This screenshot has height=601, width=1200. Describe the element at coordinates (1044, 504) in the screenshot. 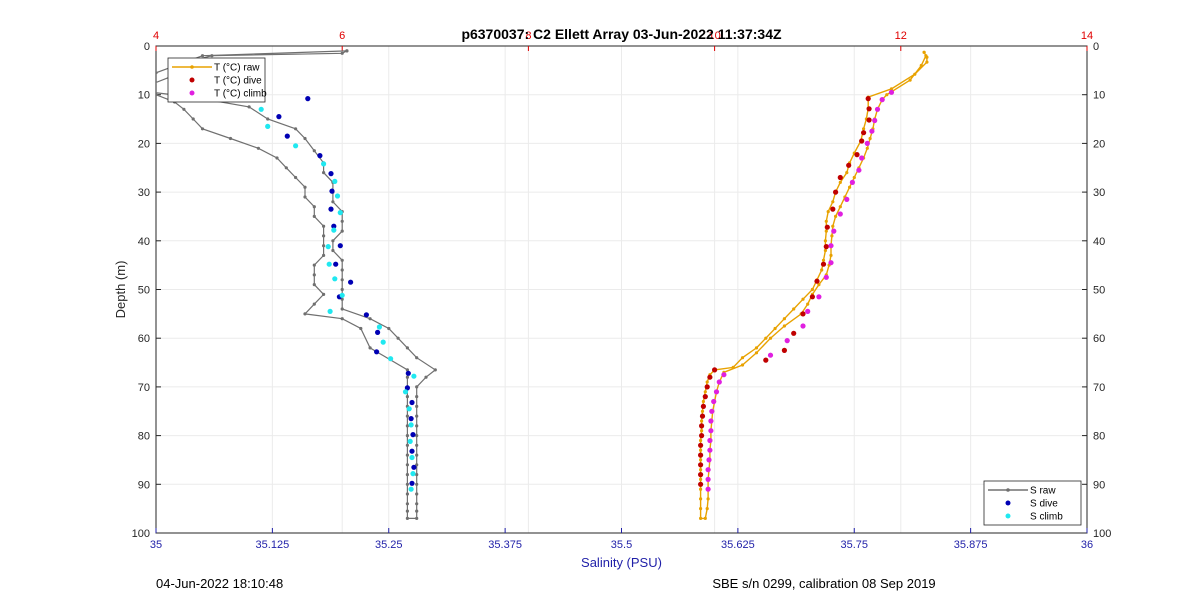

I see `legend-s-dive-label: S dive` at that location.